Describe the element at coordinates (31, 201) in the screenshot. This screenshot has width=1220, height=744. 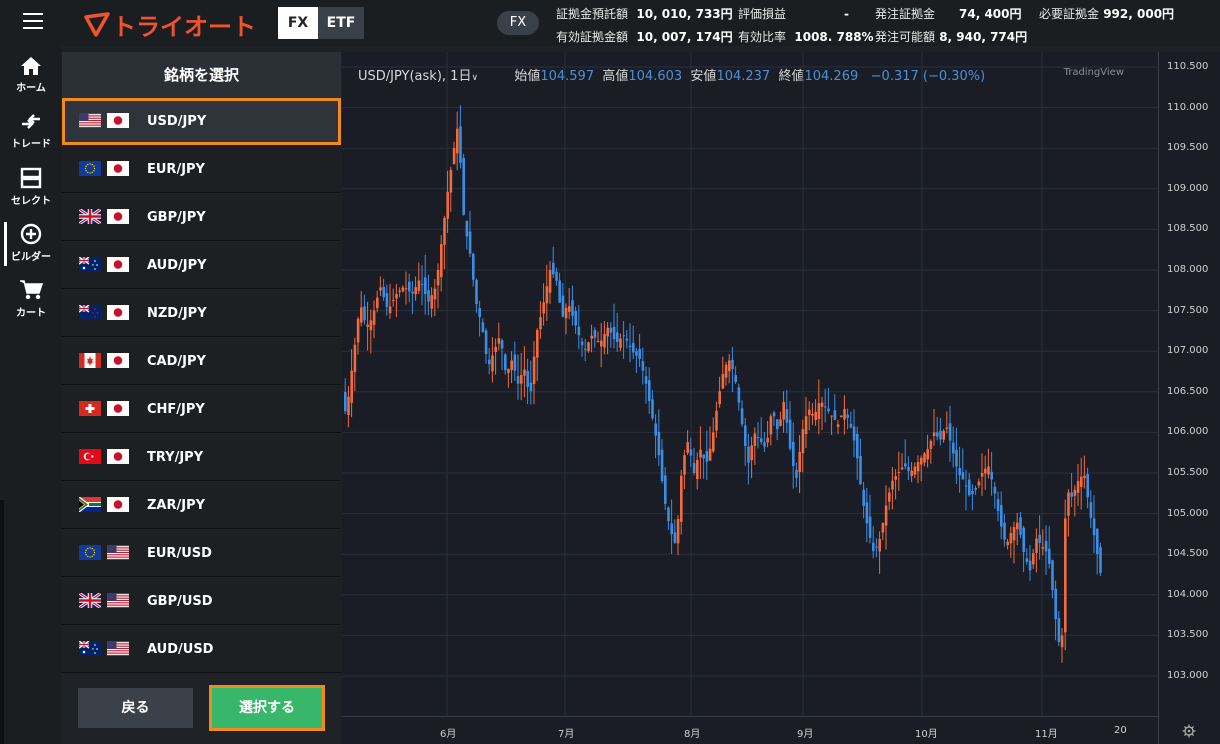
I see `nav-select-label: セレクト` at that location.